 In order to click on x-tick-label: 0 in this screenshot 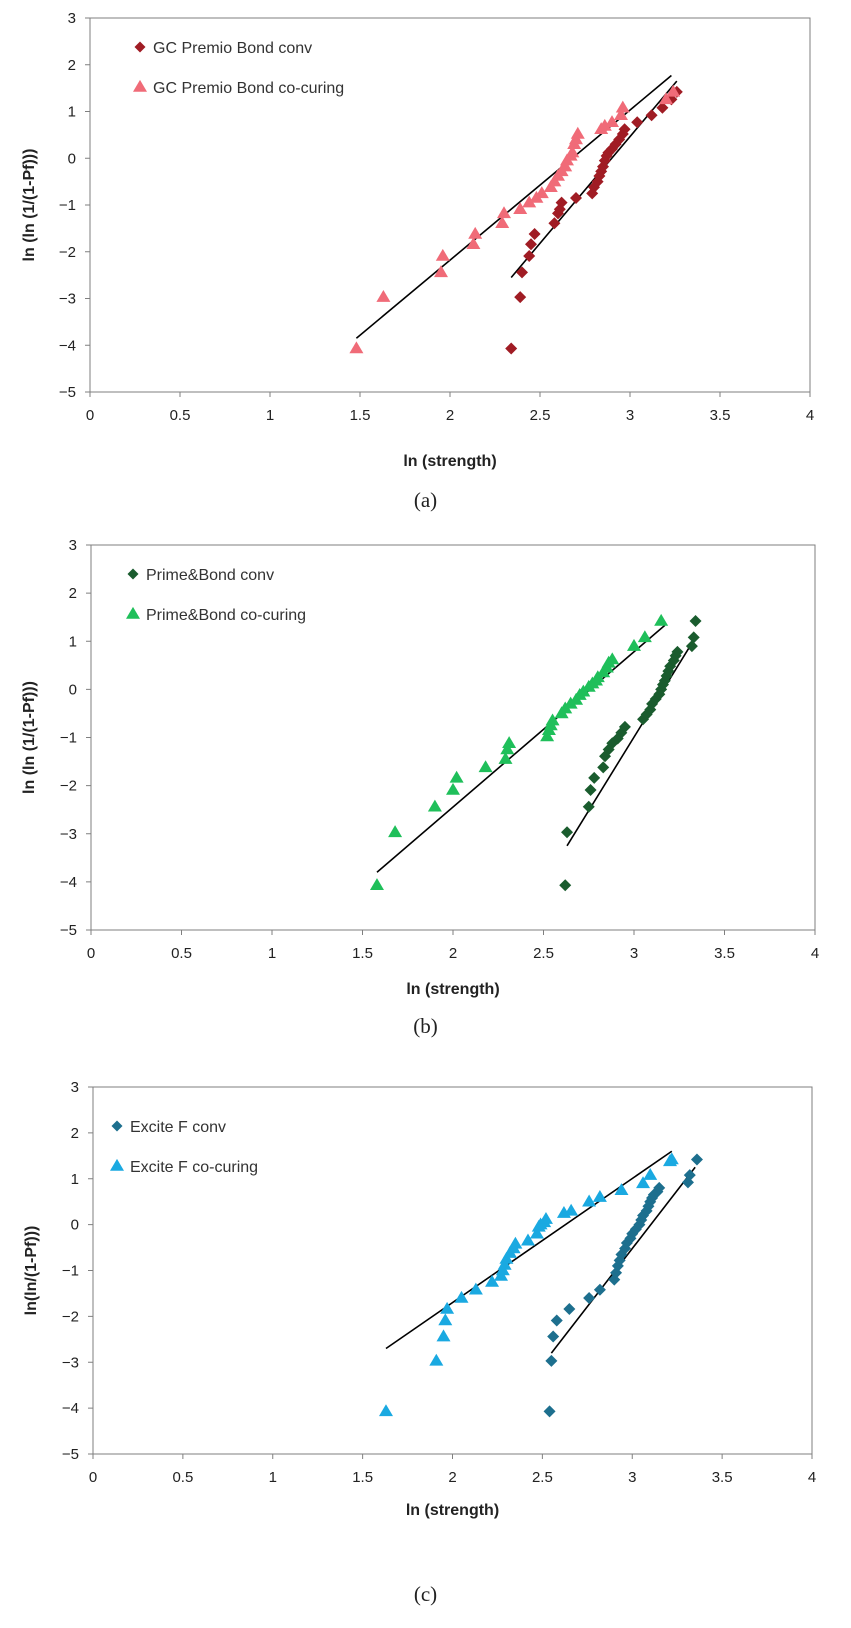, I will do `click(93, 1477)`.